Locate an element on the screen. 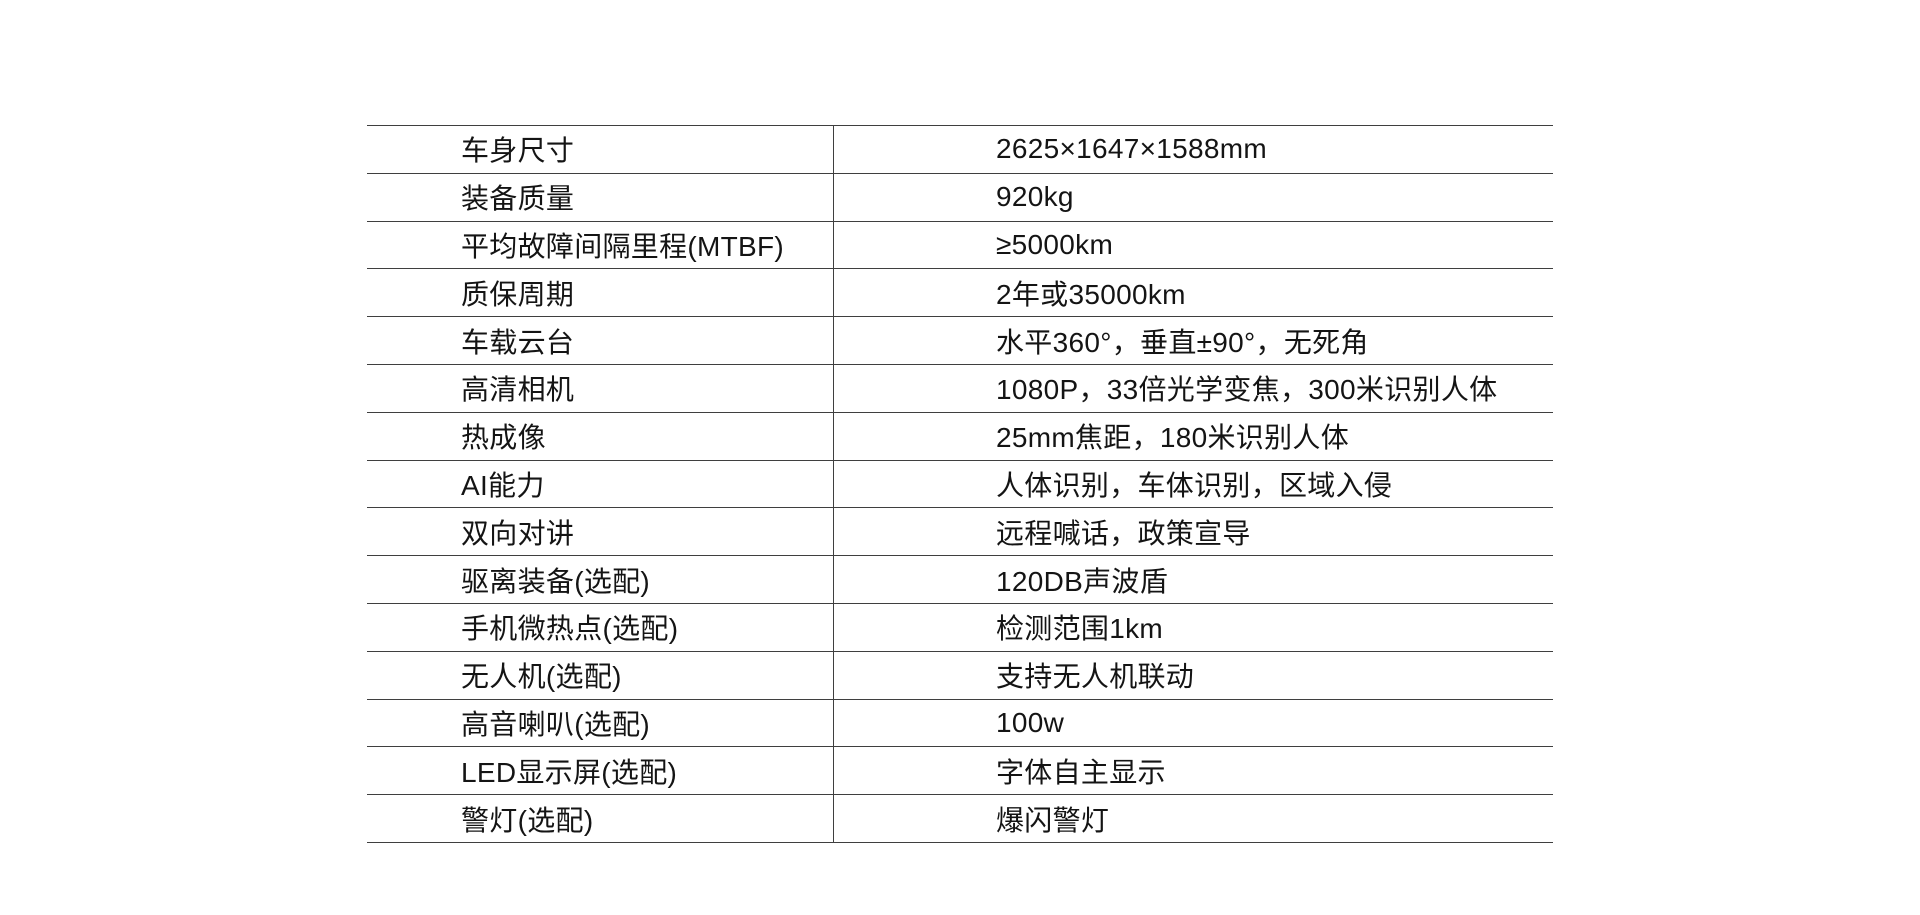 This screenshot has height=915, width=1920. spec-label: LED显示屏(选配) is located at coordinates (600, 771).